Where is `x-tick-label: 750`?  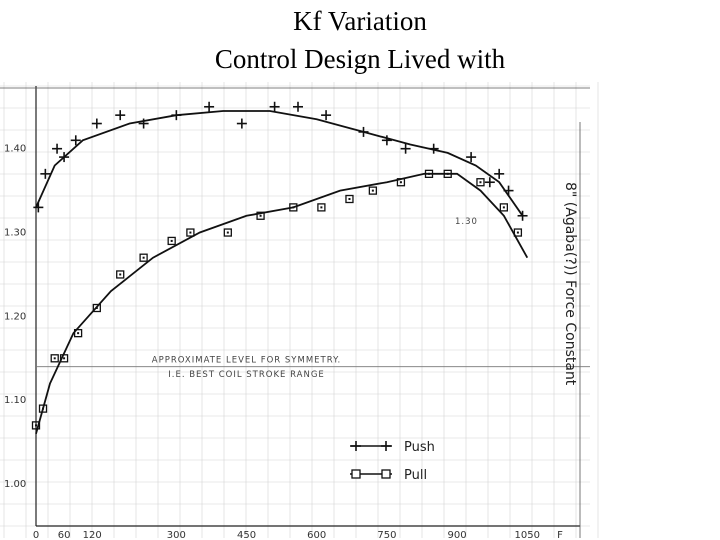 x-tick-label: 750 is located at coordinates (386, 535).